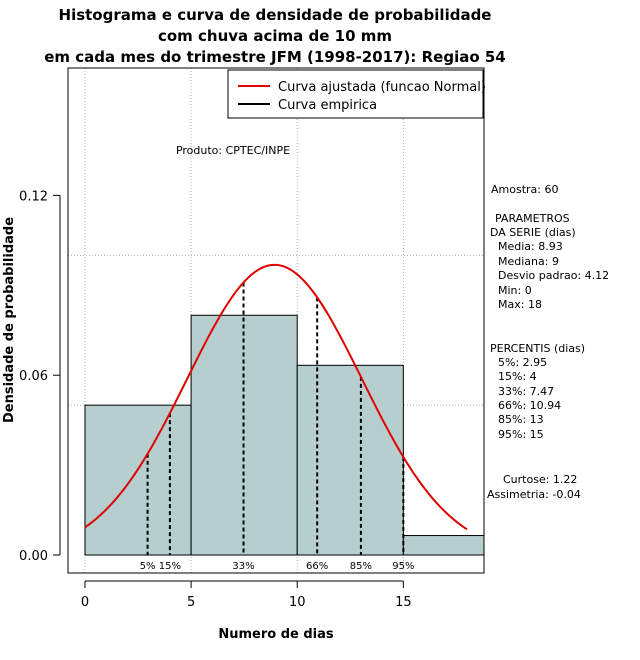  Describe the element at coordinates (534, 494) in the screenshot. I see `stat-assimetria: Assimetria: -0.04` at that location.